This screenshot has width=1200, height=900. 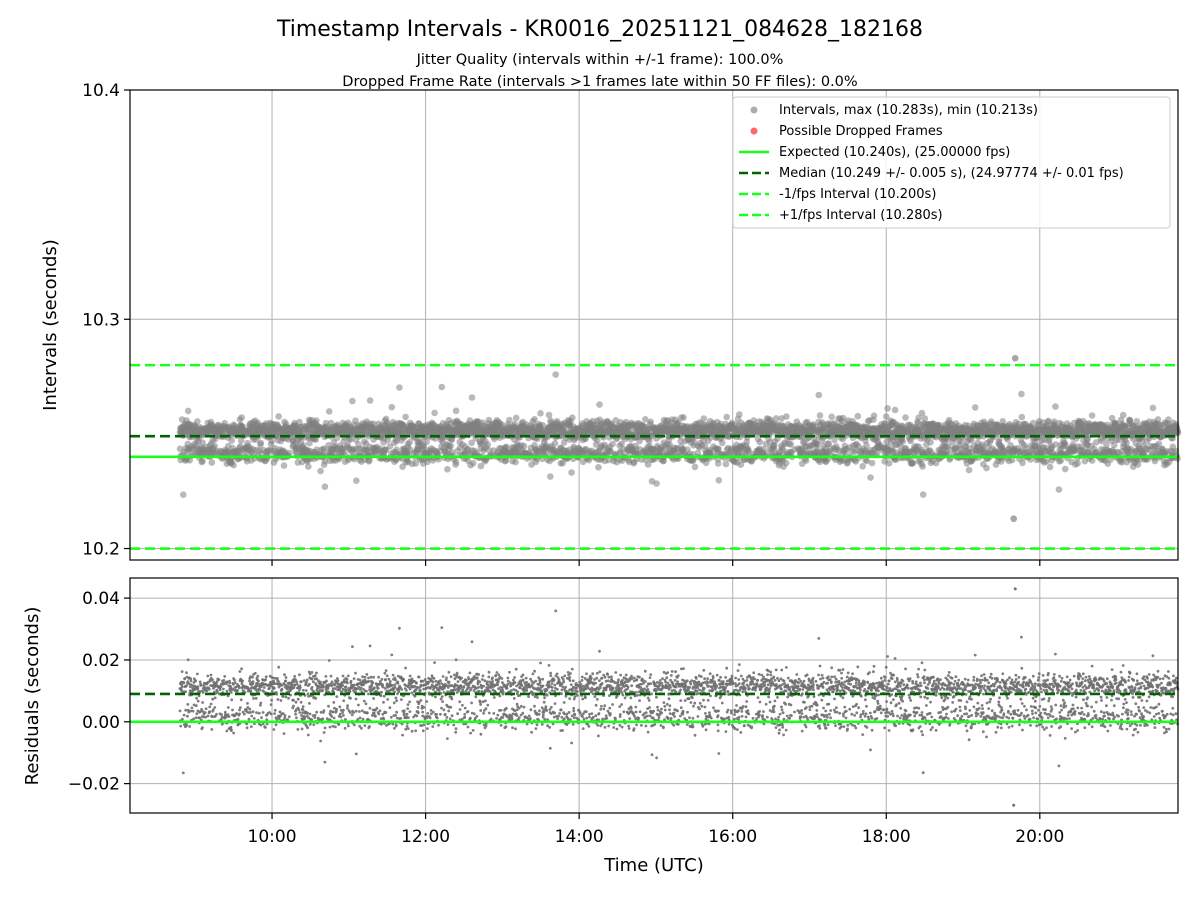 What do you see at coordinates (861, 131) in the screenshot?
I see `legend-label-dropped-frames: Possible Dropped Frames` at bounding box center [861, 131].